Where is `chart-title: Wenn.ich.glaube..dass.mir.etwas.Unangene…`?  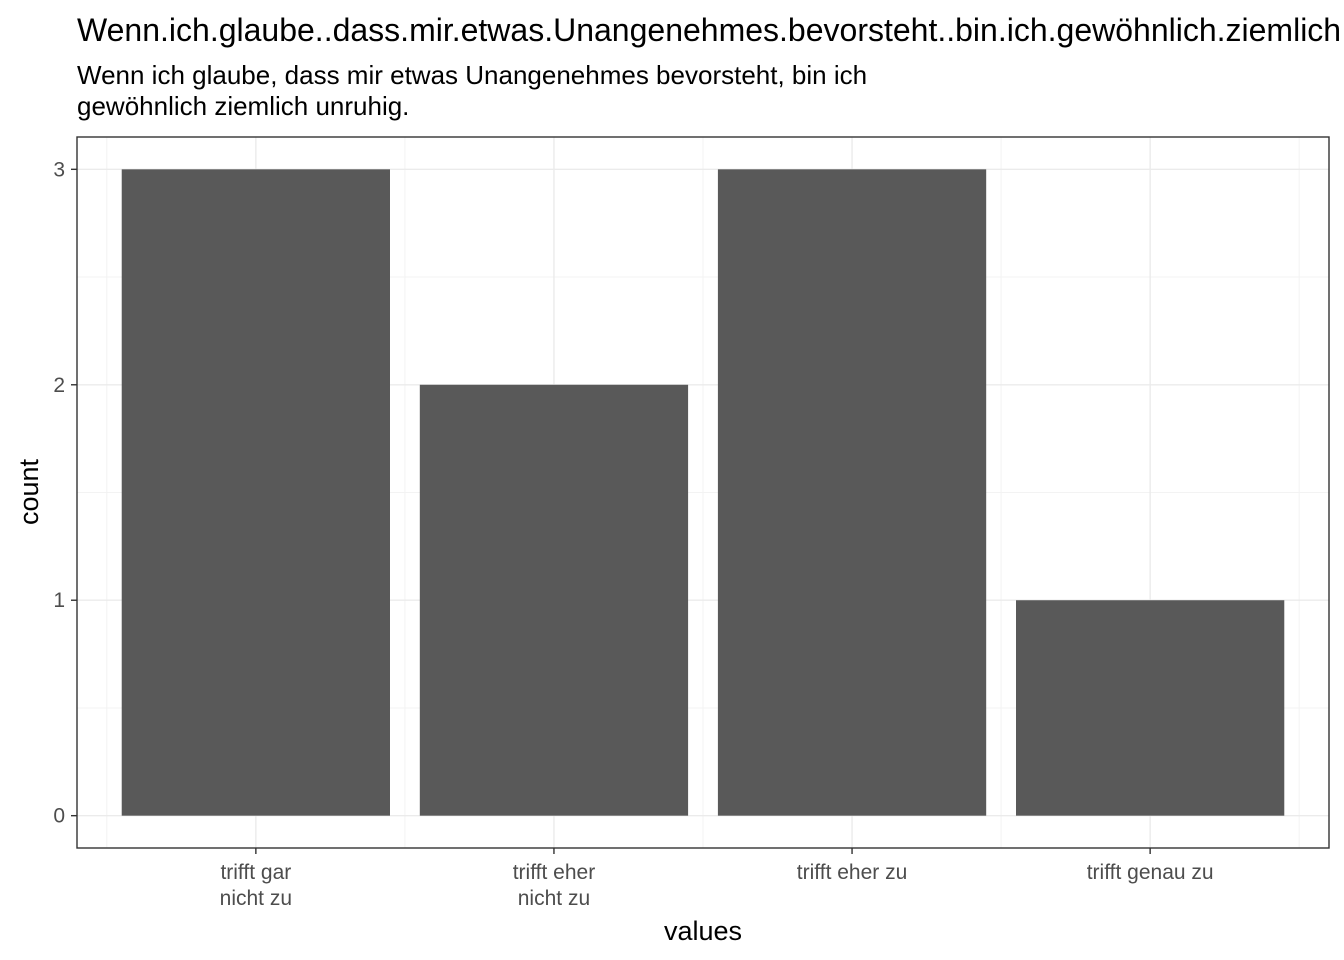 chart-title: Wenn.ich.glaube..dass.mir.etwas.Unangene… is located at coordinates (710, 30).